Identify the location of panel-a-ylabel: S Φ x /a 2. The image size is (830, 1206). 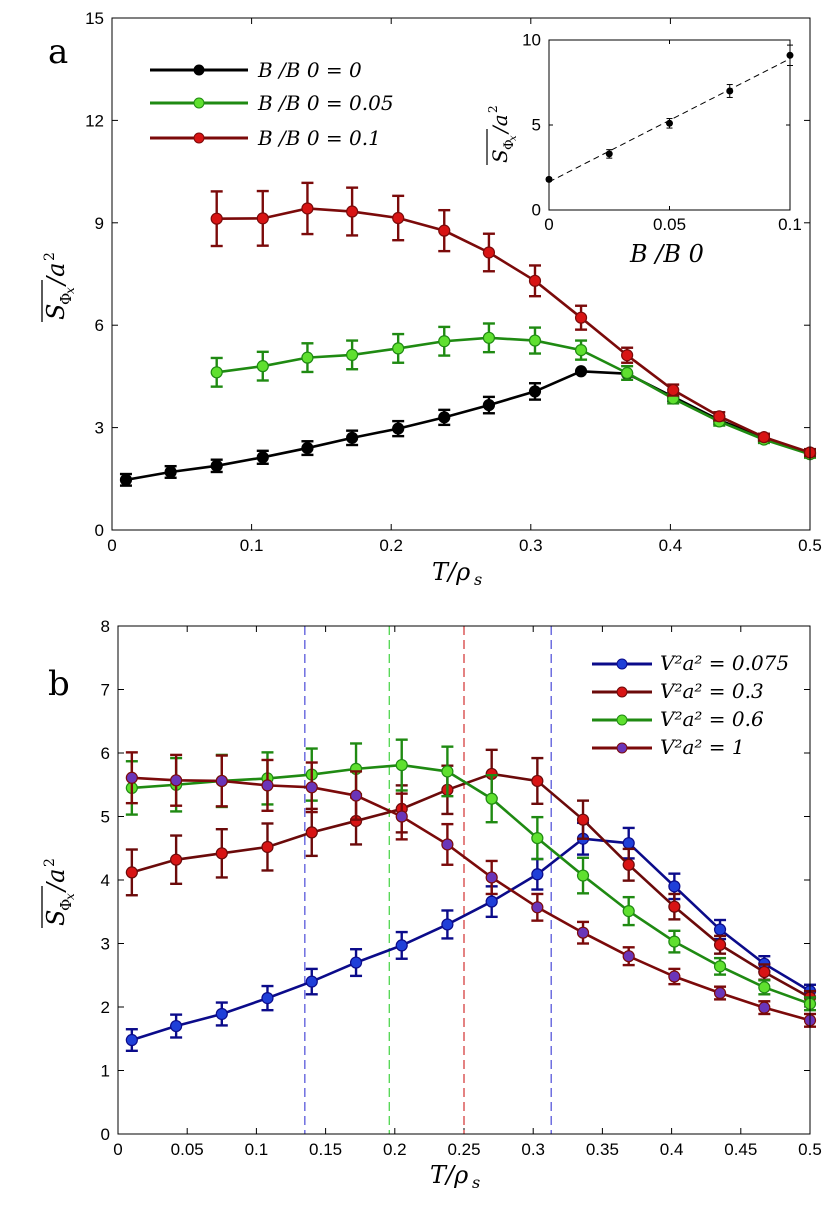
(59, 287).